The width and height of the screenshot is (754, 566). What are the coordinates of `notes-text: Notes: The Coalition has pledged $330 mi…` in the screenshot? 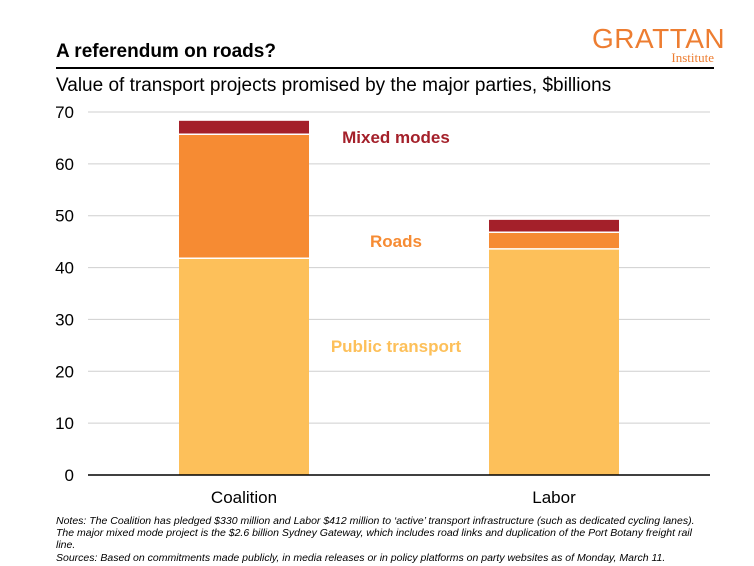 It's located at (375, 533).